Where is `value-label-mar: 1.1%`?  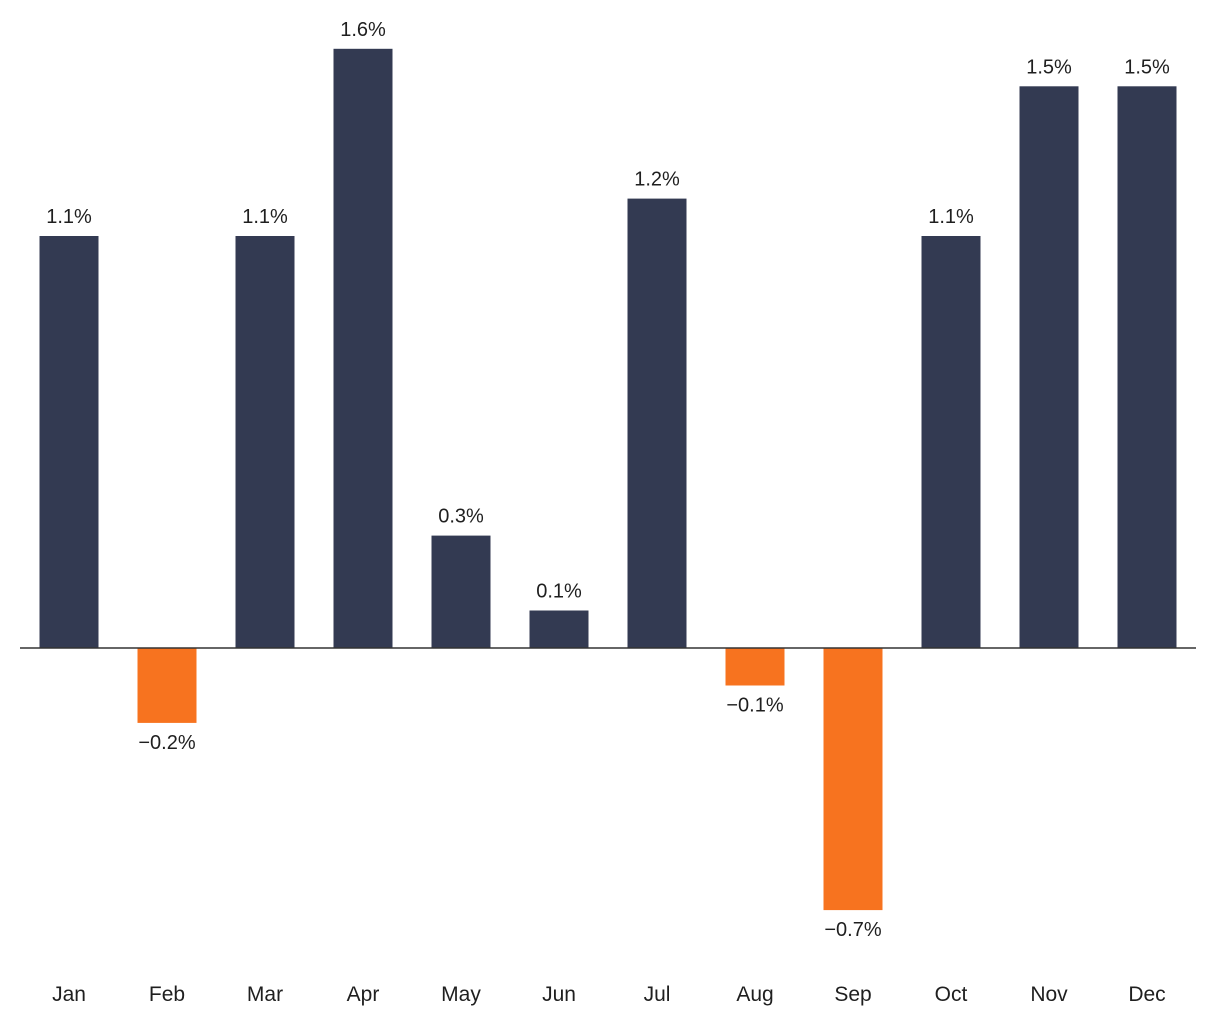 value-label-mar: 1.1% is located at coordinates (265, 217).